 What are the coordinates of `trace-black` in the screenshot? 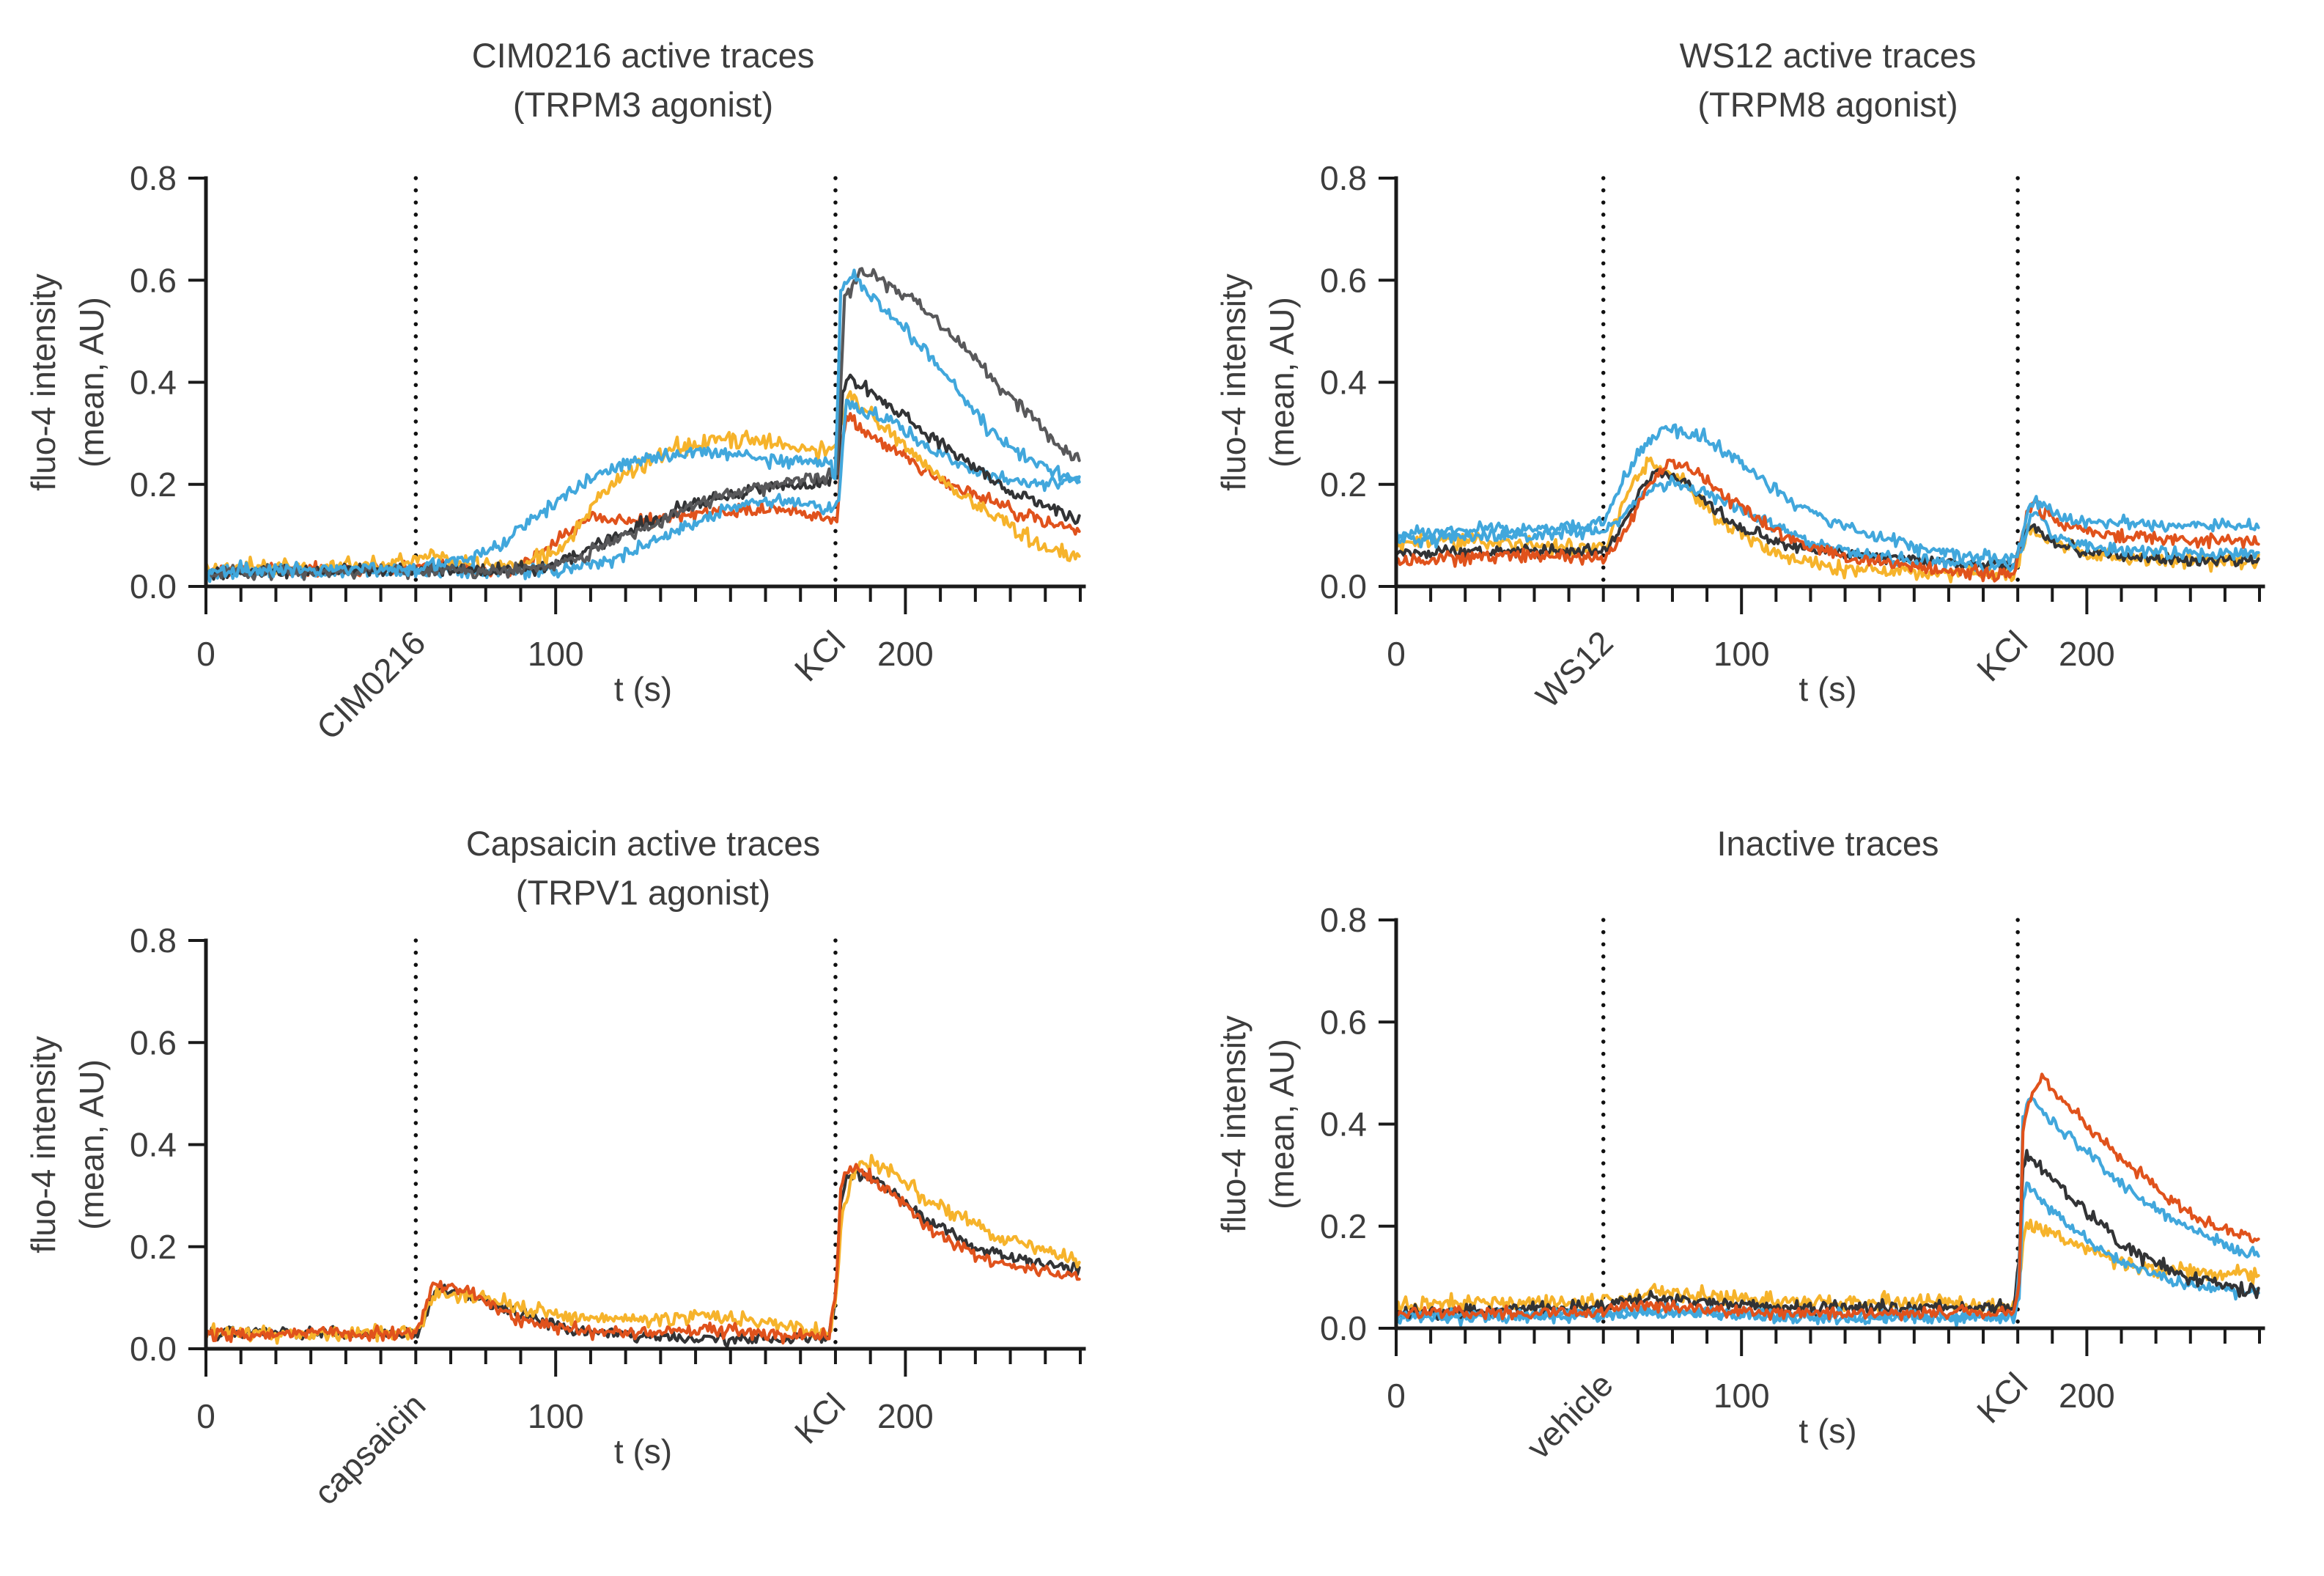 It's located at (1827, 1235).